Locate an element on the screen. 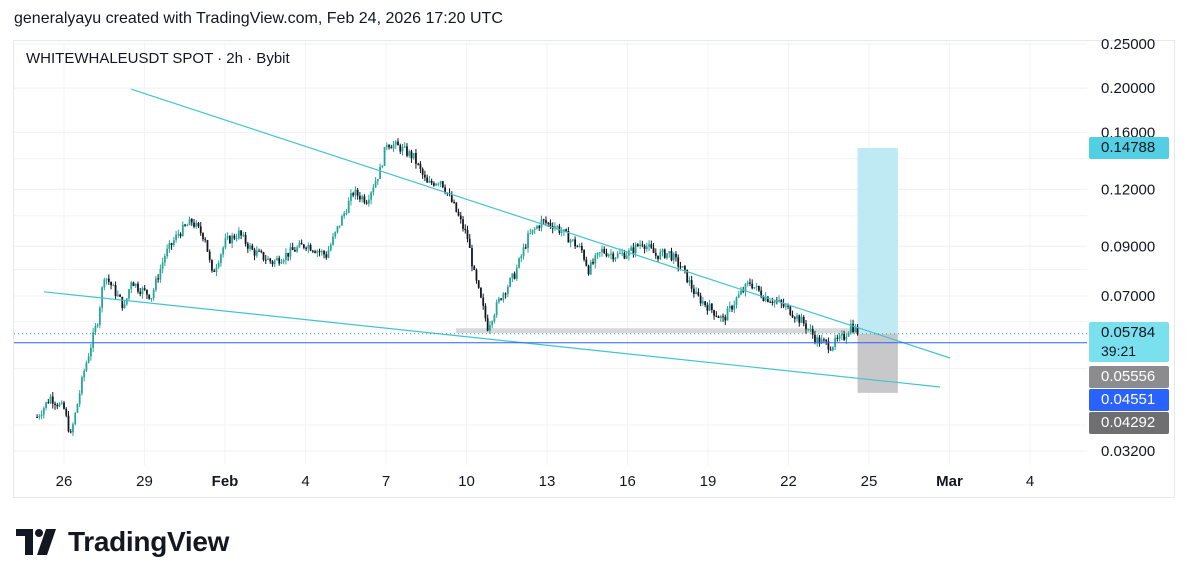  time-tick-label: 19 is located at coordinates (708, 481).